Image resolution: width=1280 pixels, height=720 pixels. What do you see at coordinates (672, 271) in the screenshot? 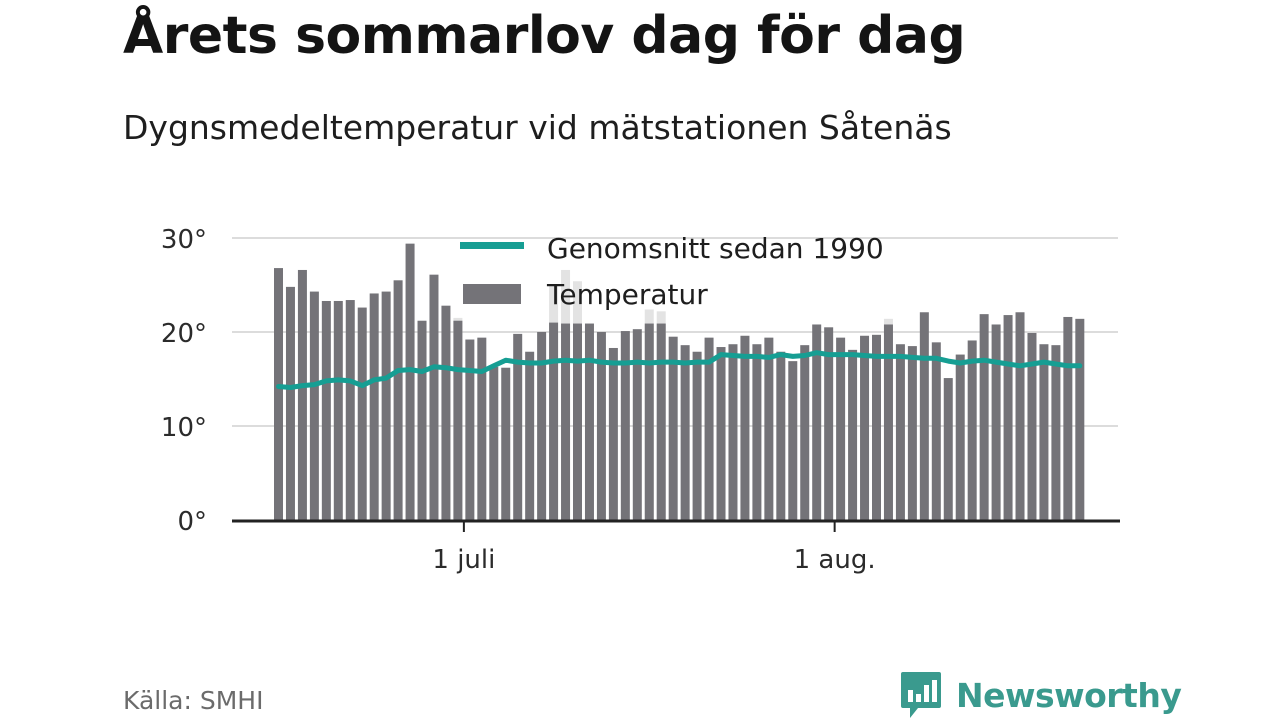
I see `legend: Genomsnitt sedan 1990 Temperatur` at bounding box center [672, 271].